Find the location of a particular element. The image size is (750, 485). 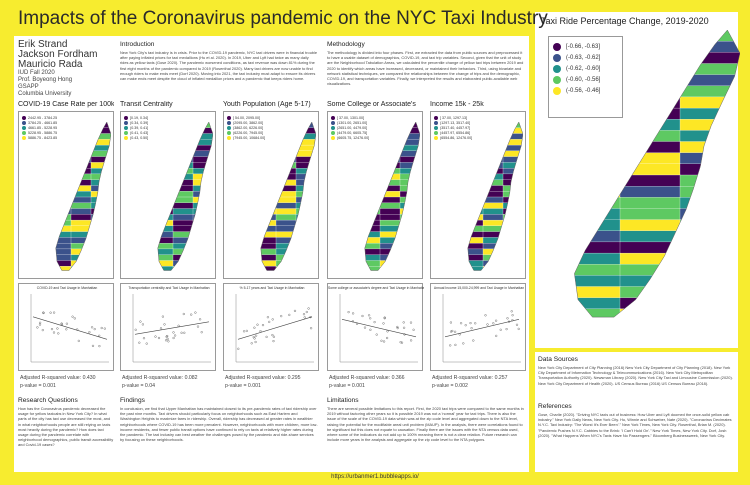

legend-label: (0.43, 0.50] is located at coordinates (139, 137).